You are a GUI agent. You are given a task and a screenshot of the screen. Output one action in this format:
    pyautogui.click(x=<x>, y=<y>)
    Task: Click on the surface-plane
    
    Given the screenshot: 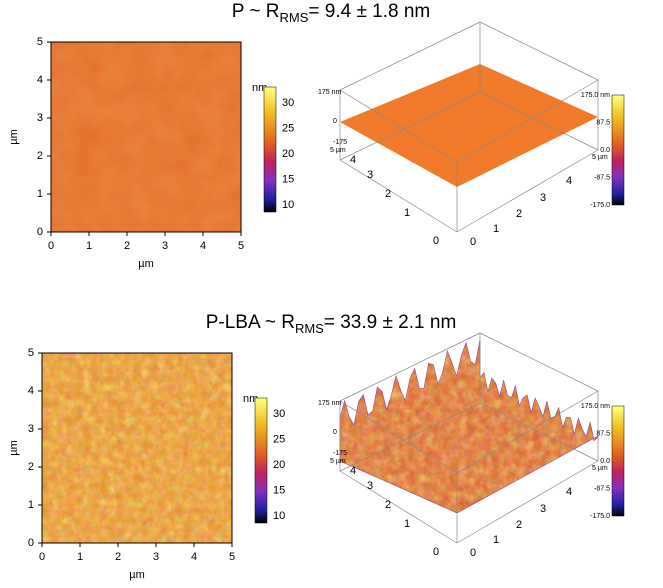 What is the action you would take?
    pyautogui.click(x=469, y=125)
    